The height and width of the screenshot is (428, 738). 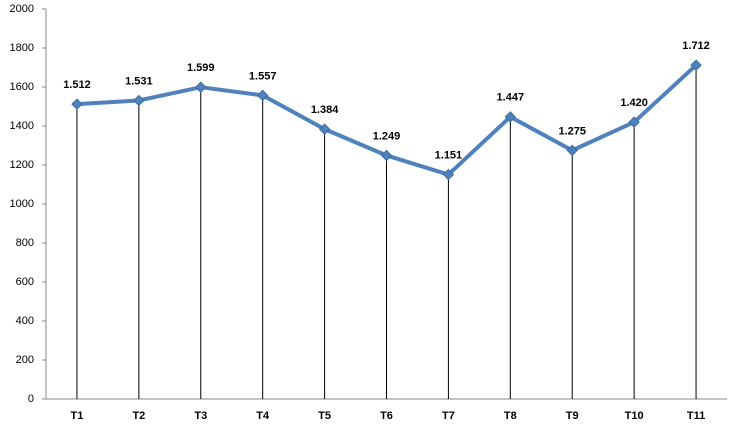 I want to click on x-tick-label: T5, so click(x=324, y=416).